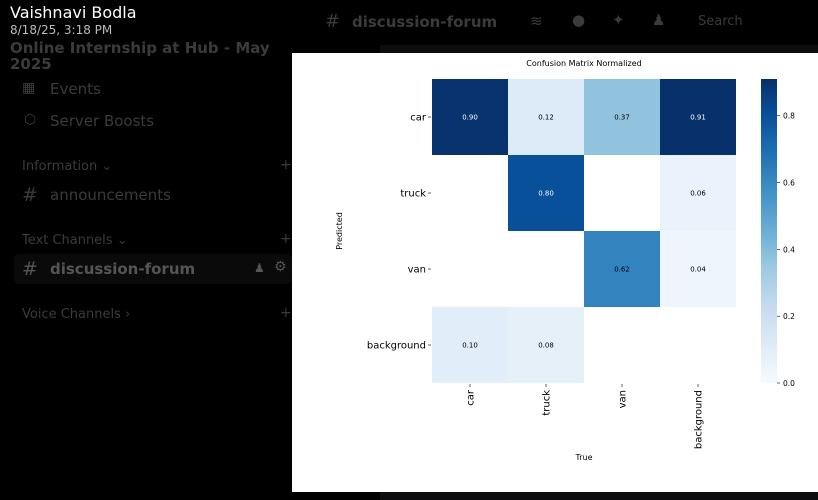  I want to click on colorbar-tick-label: 0.8, so click(789, 116).